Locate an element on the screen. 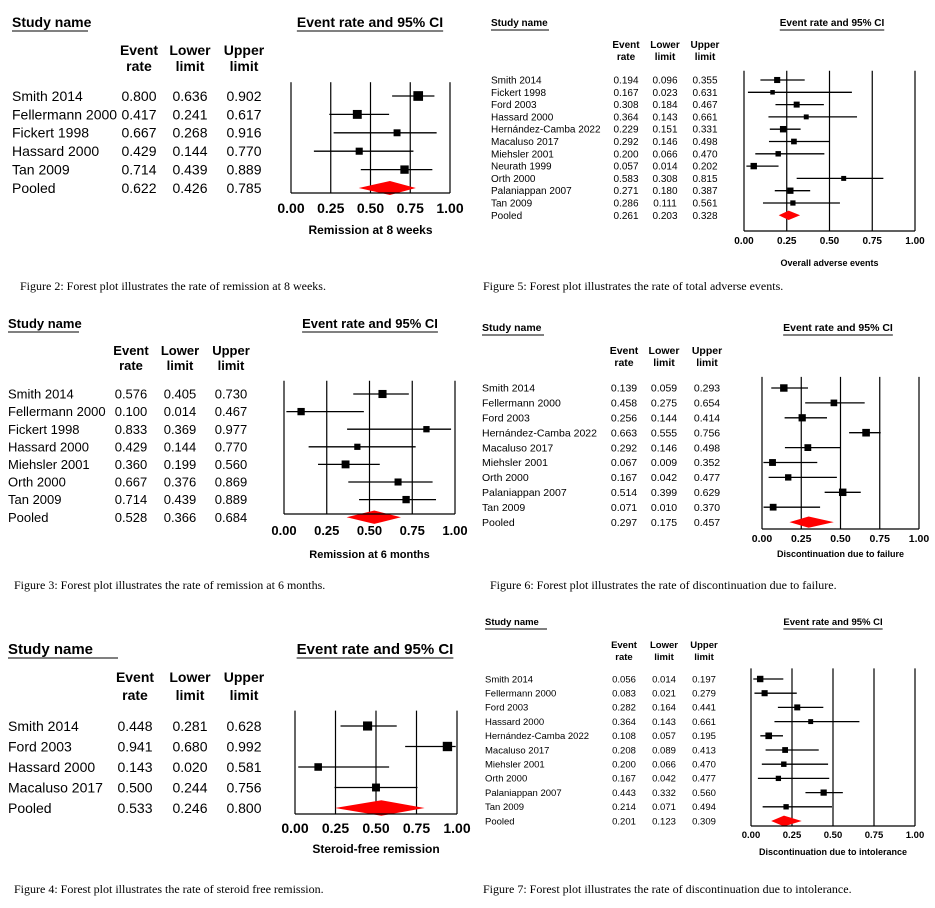  event-rate-value: 0.500 is located at coordinates (134, 787).